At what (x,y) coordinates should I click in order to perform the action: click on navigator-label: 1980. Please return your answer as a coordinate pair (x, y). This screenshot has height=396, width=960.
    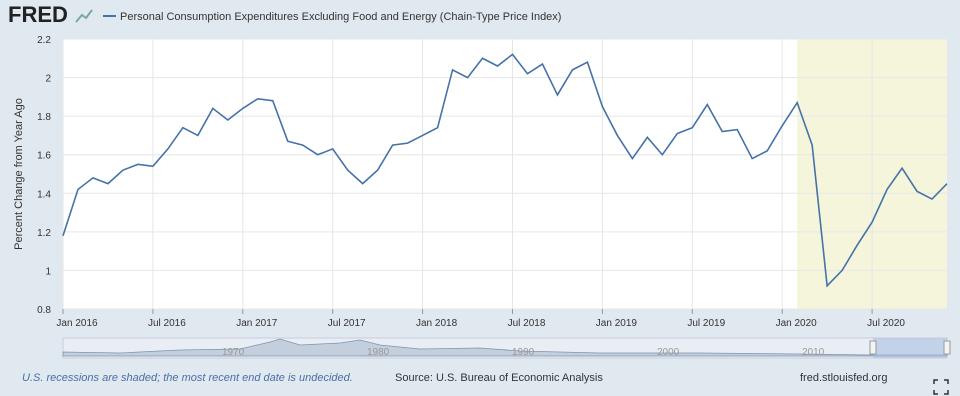
    Looking at the image, I should click on (378, 352).